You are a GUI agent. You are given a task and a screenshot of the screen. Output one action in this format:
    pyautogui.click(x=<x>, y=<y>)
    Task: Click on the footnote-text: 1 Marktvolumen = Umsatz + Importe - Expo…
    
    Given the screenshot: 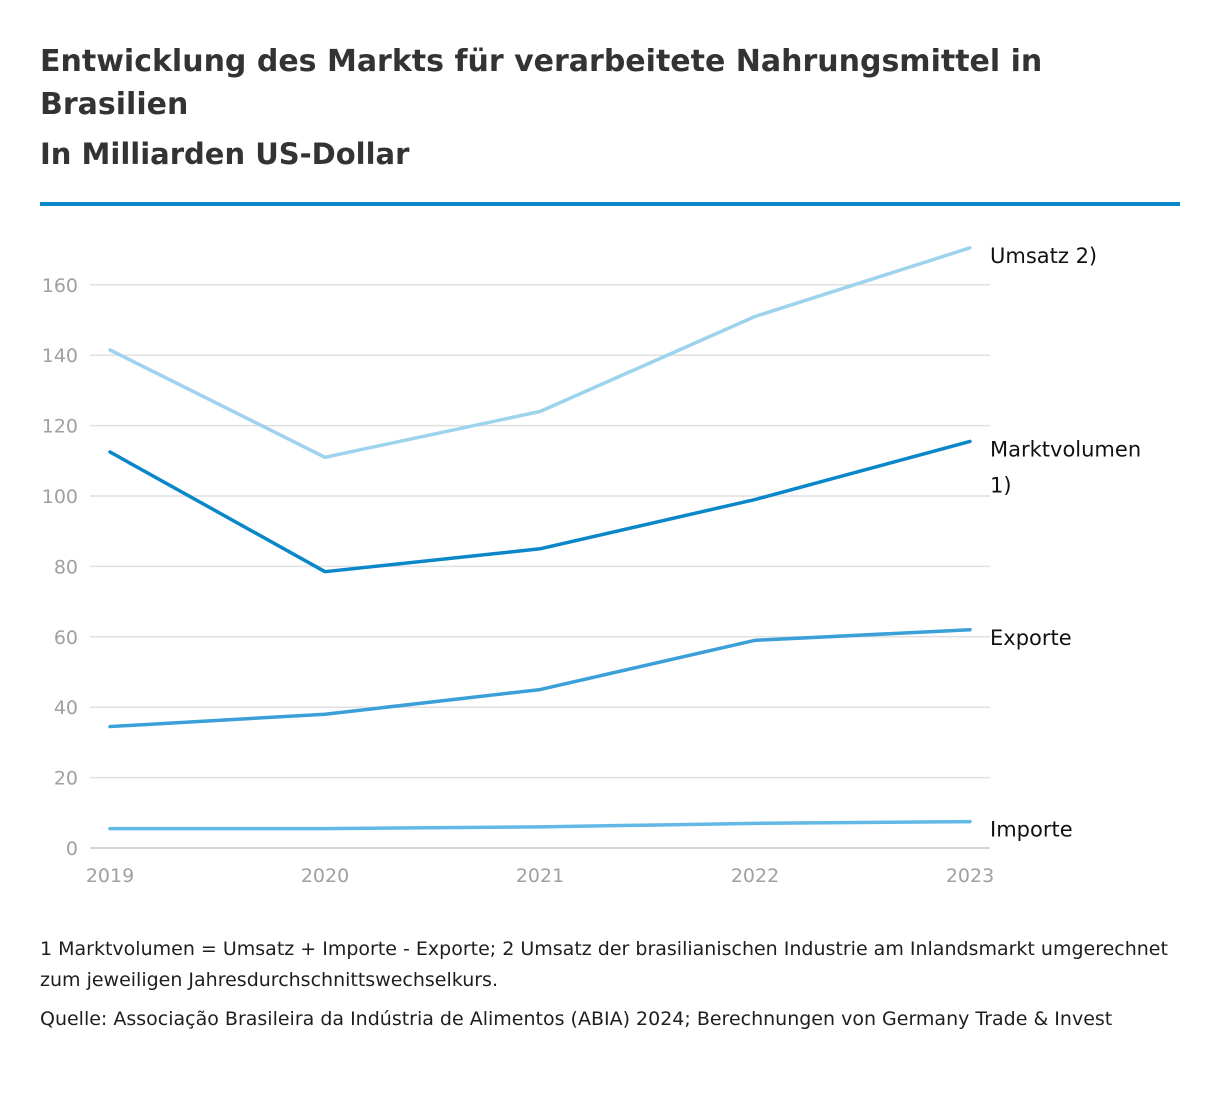 What is the action you would take?
    pyautogui.click(x=604, y=964)
    